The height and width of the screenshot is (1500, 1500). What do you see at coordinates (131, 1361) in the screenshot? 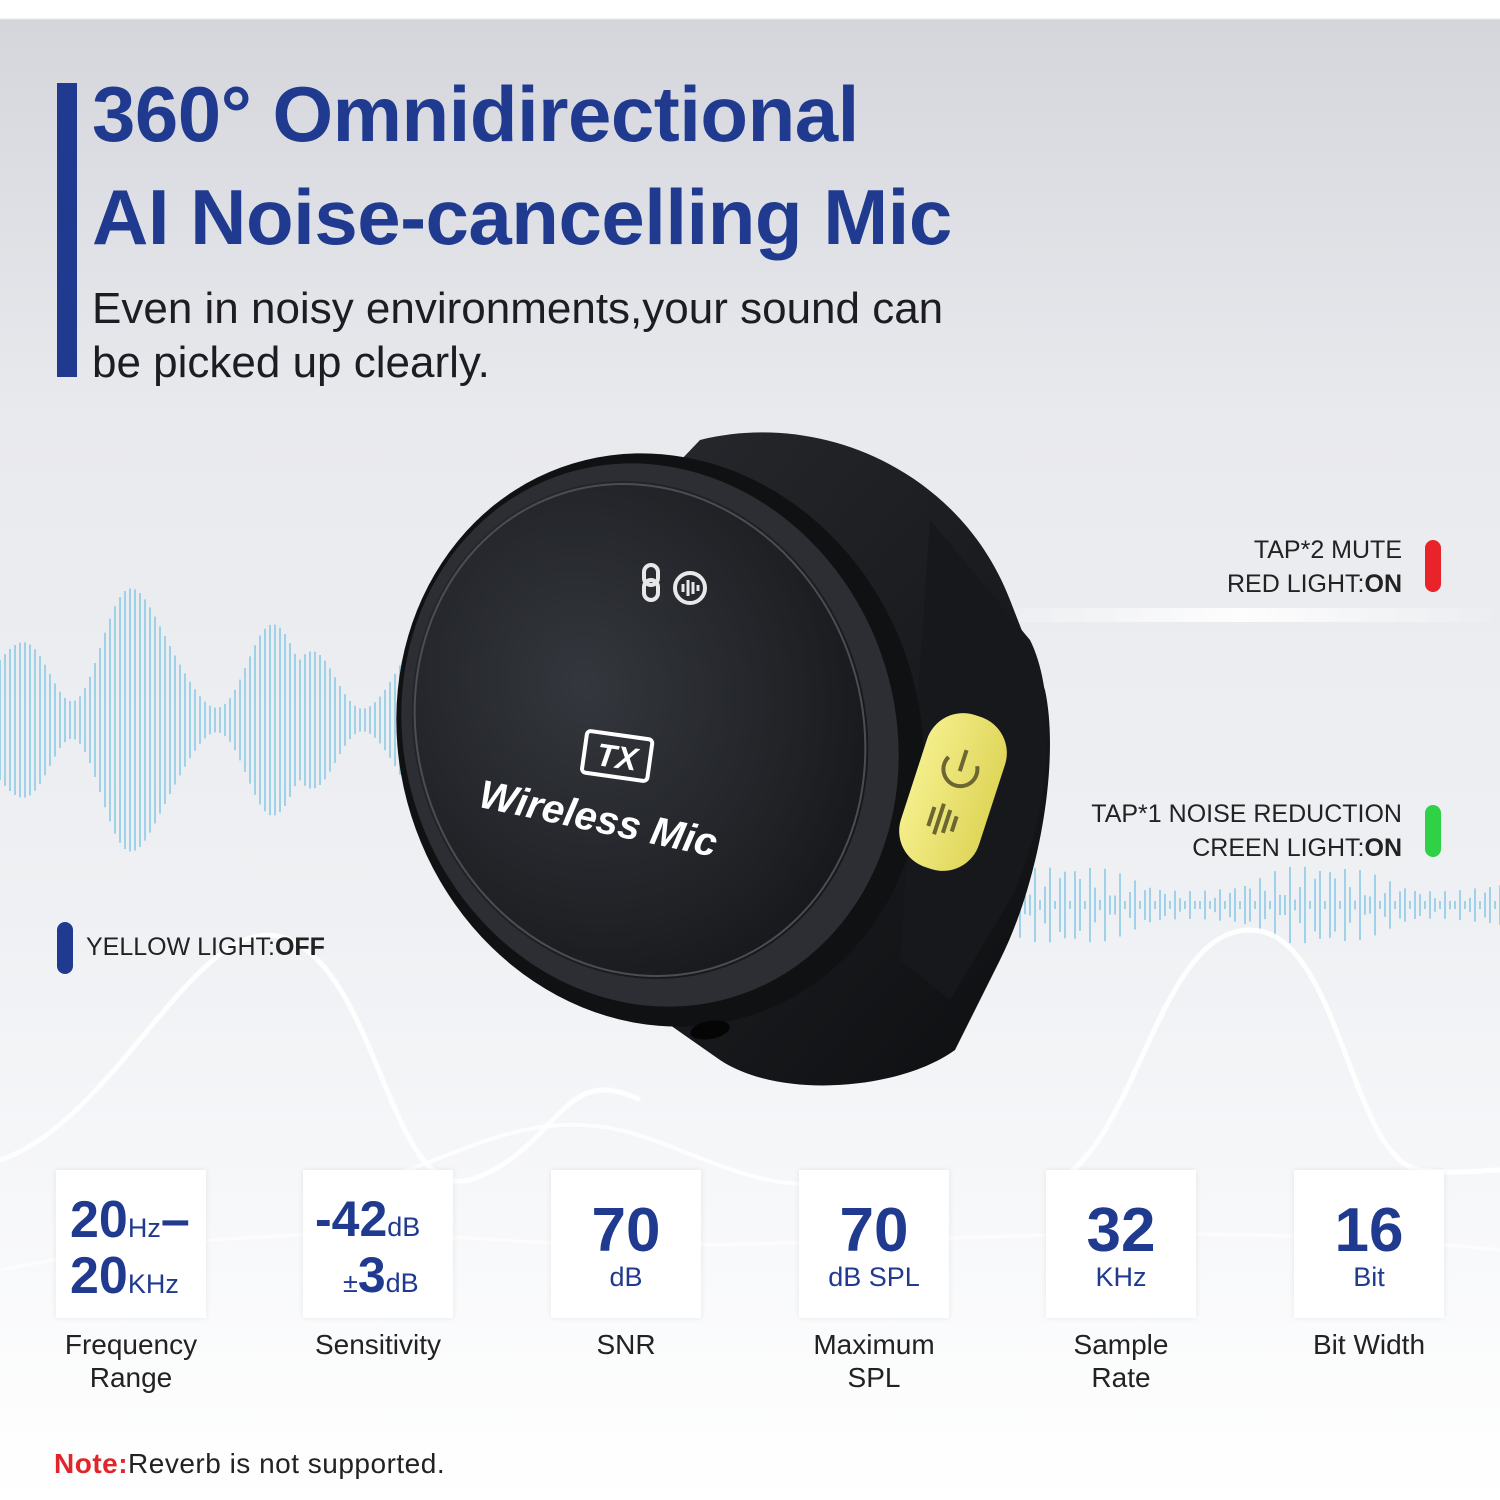
I see `spec-label: Frequency Range` at bounding box center [131, 1361].